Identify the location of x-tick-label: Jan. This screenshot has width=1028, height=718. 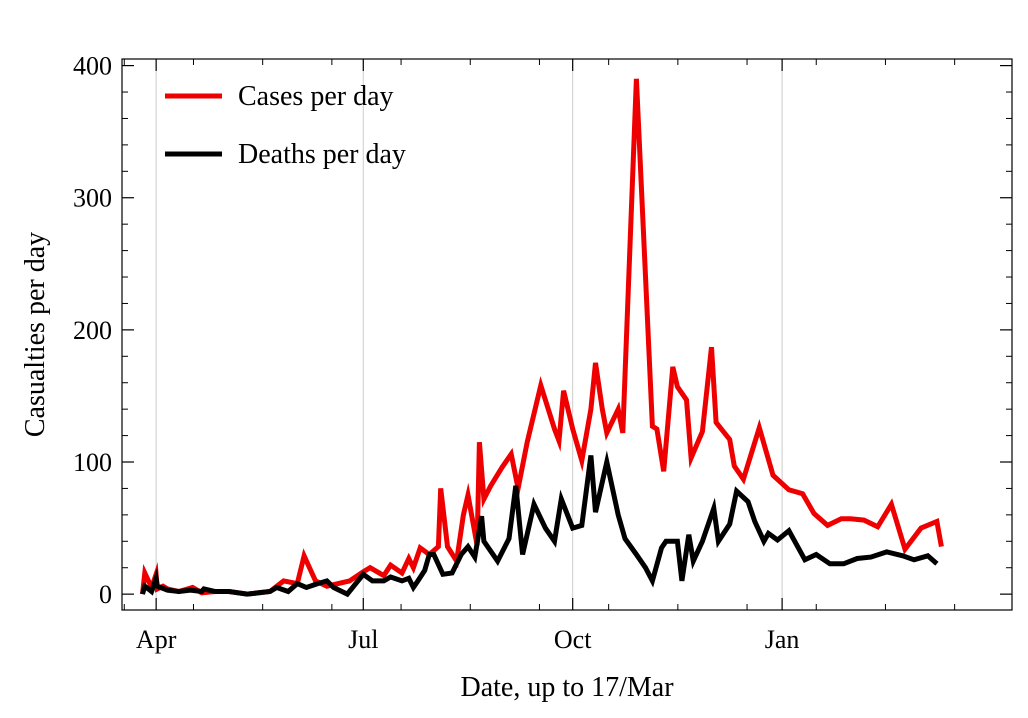
(782, 639).